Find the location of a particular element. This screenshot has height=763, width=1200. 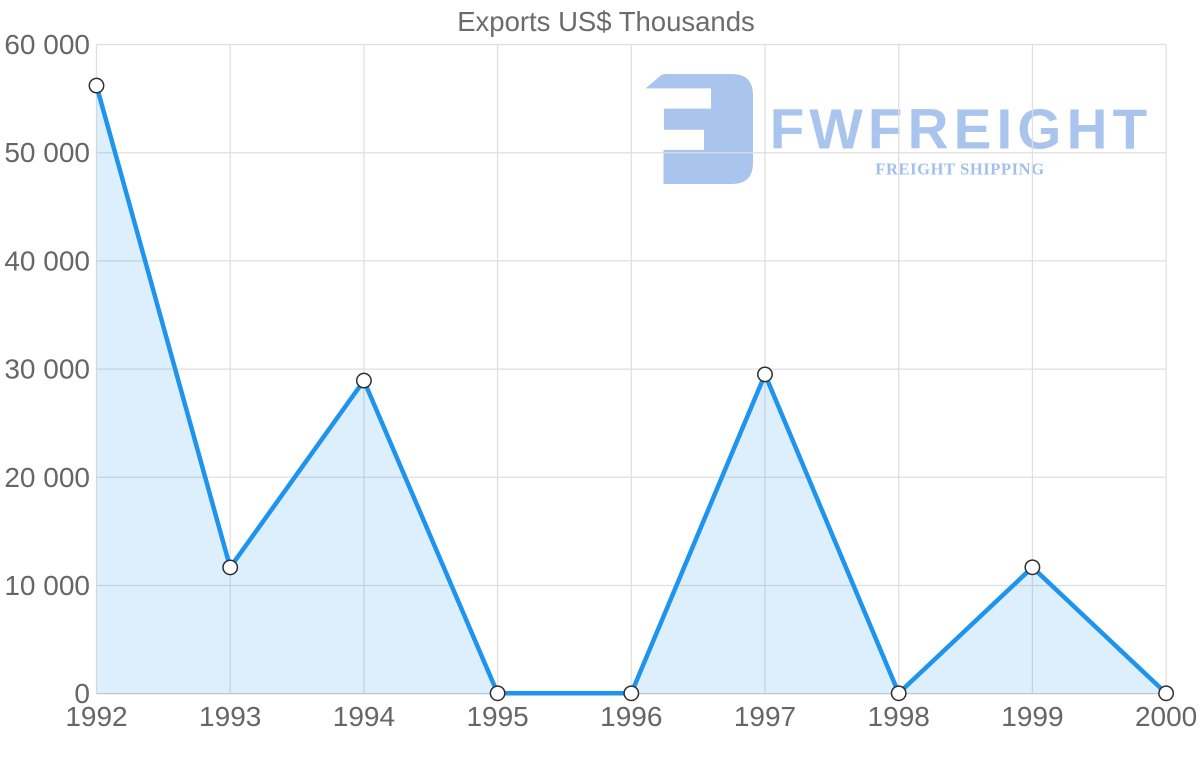

svg-text: 1998 is located at coordinates (899, 716).